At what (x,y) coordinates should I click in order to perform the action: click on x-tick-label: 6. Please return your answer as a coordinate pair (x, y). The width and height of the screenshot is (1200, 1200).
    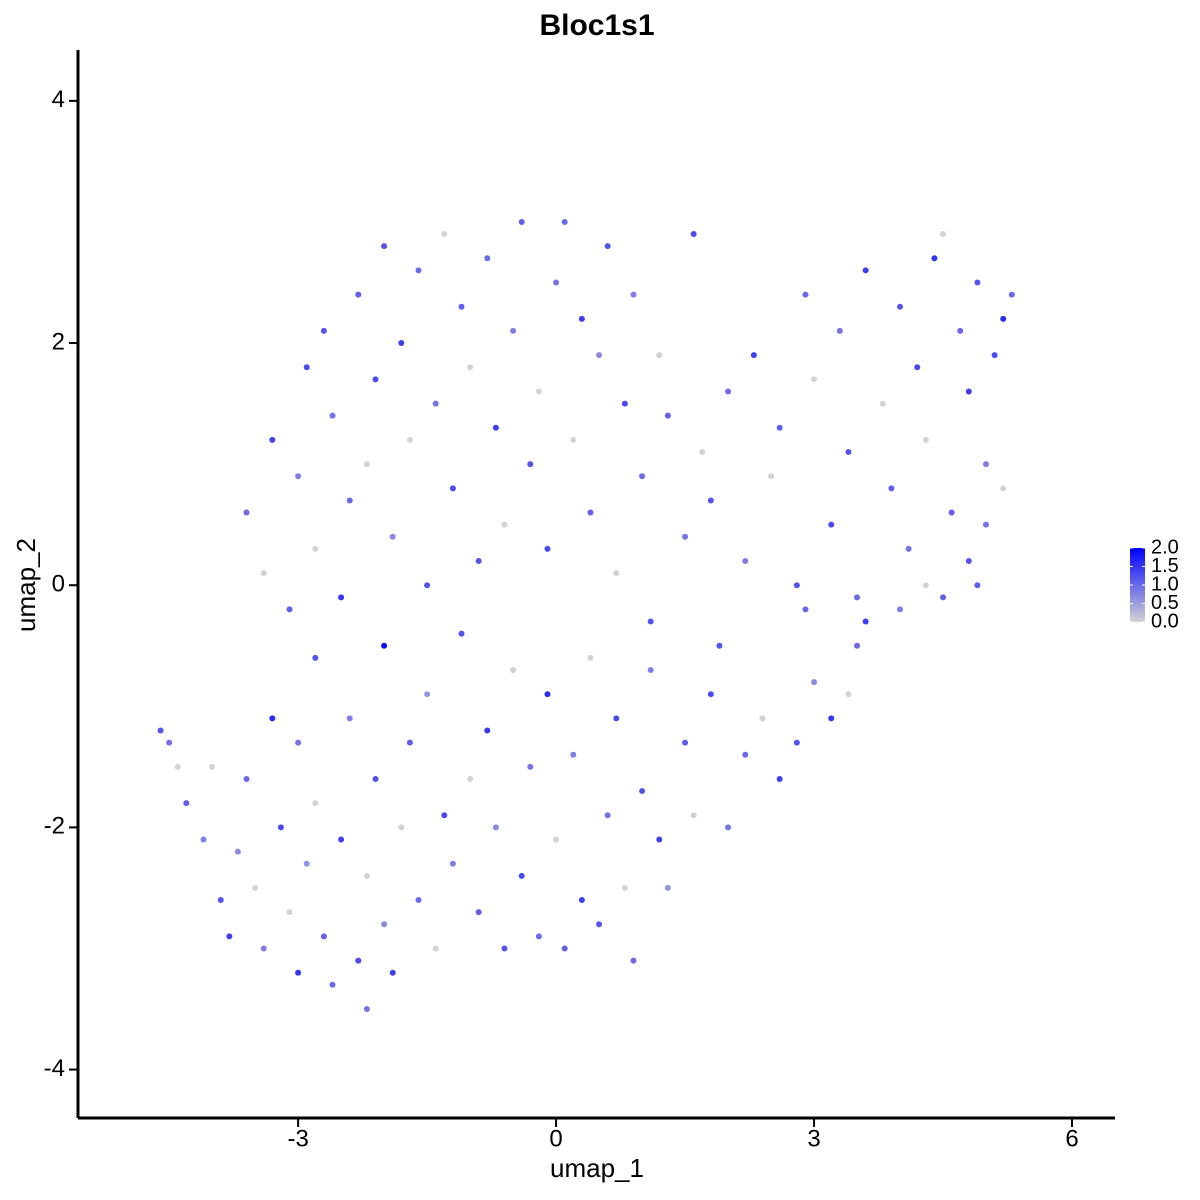
    Looking at the image, I should click on (1071, 1138).